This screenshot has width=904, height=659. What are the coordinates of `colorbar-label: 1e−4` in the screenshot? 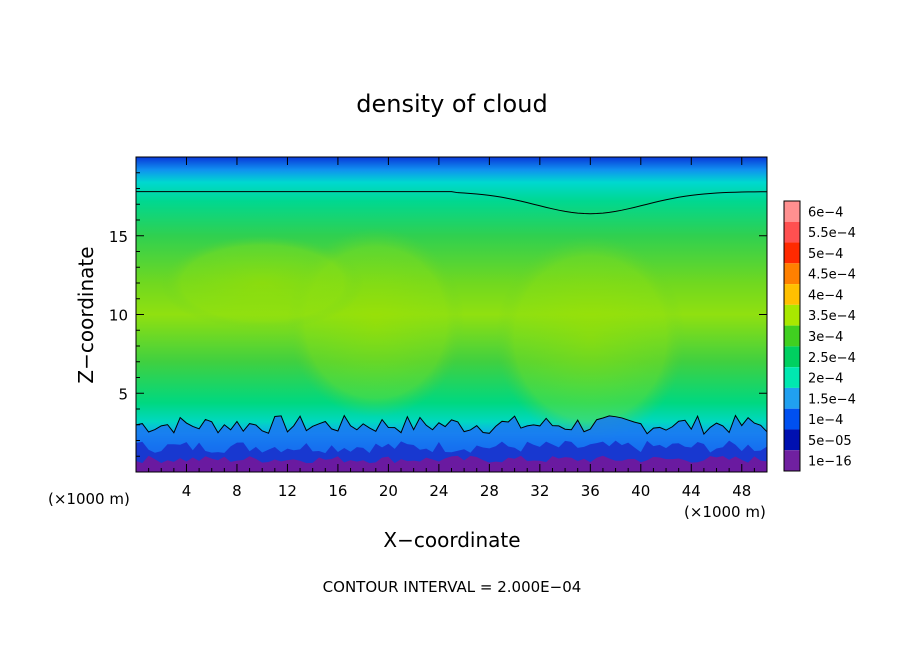 It's located at (825, 420).